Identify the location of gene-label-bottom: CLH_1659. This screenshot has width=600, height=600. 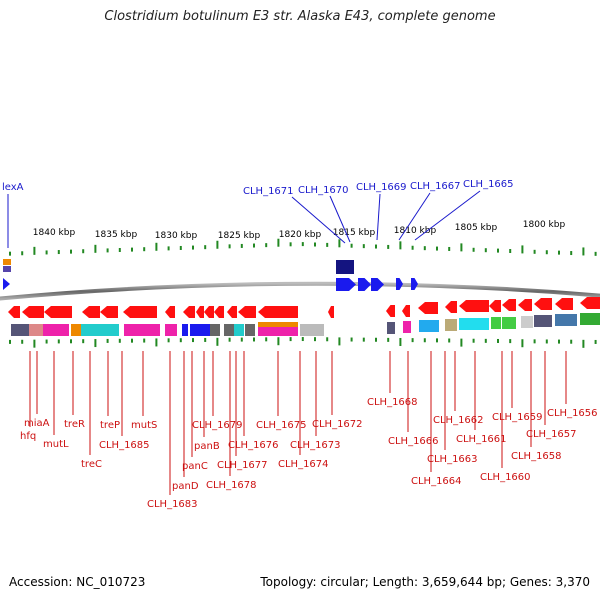
(517, 417).